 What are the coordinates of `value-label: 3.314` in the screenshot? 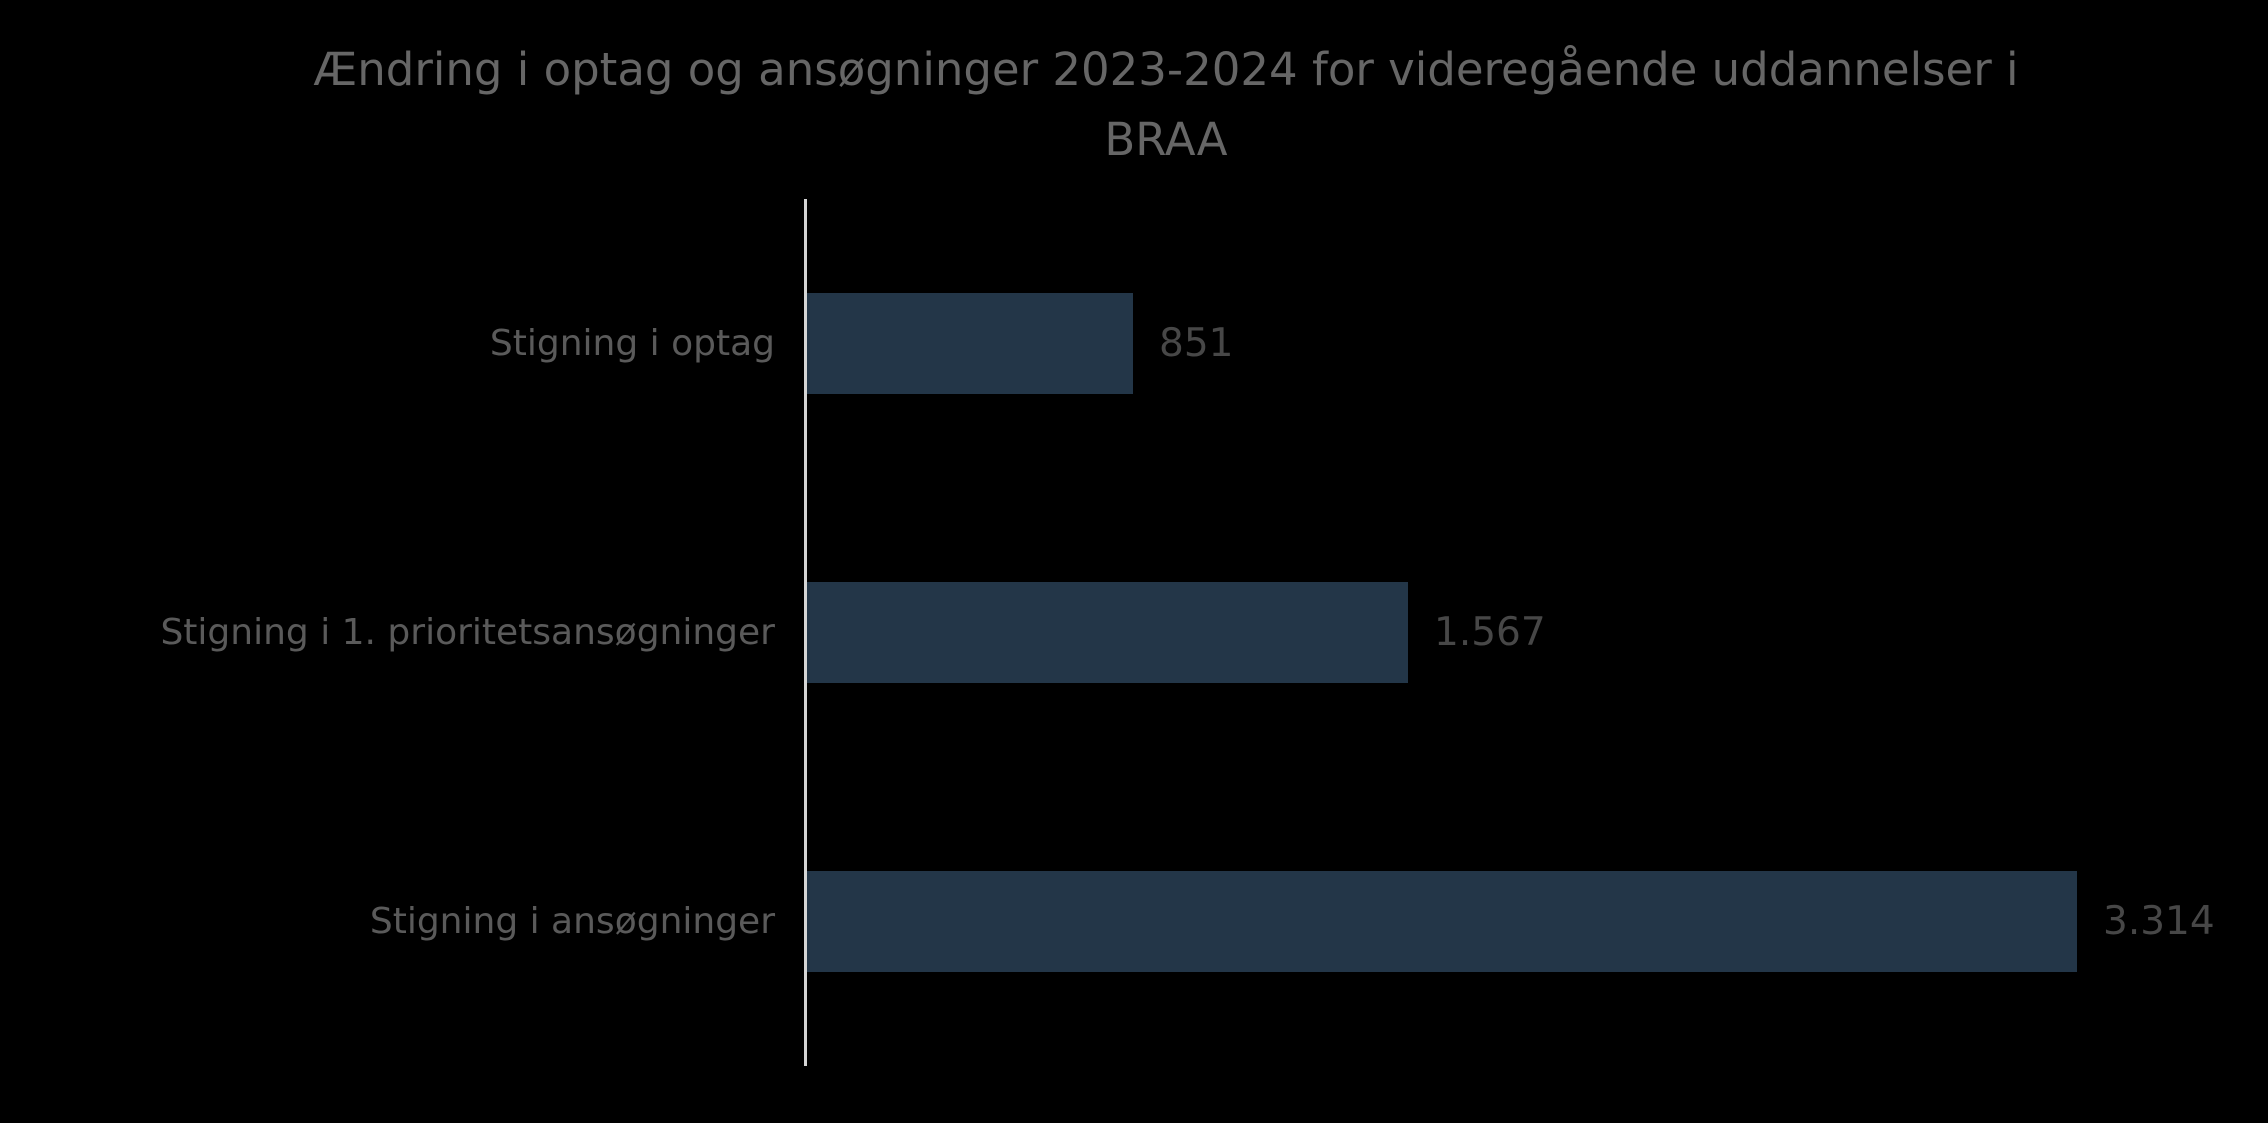 It's located at (2159, 921).